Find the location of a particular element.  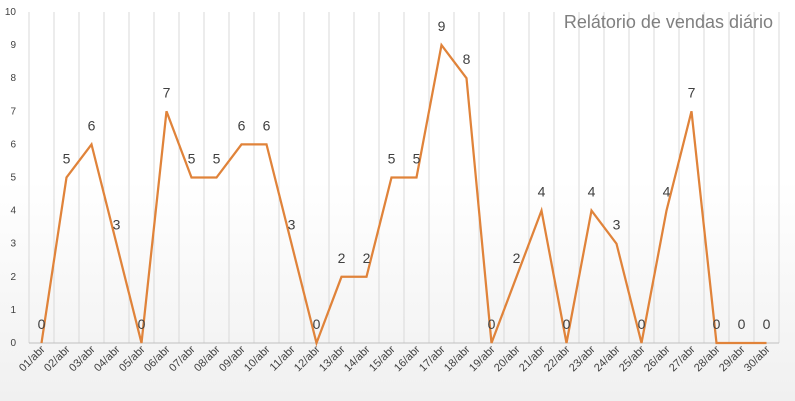

x-tick-label: 15/abr is located at coordinates (382, 358).